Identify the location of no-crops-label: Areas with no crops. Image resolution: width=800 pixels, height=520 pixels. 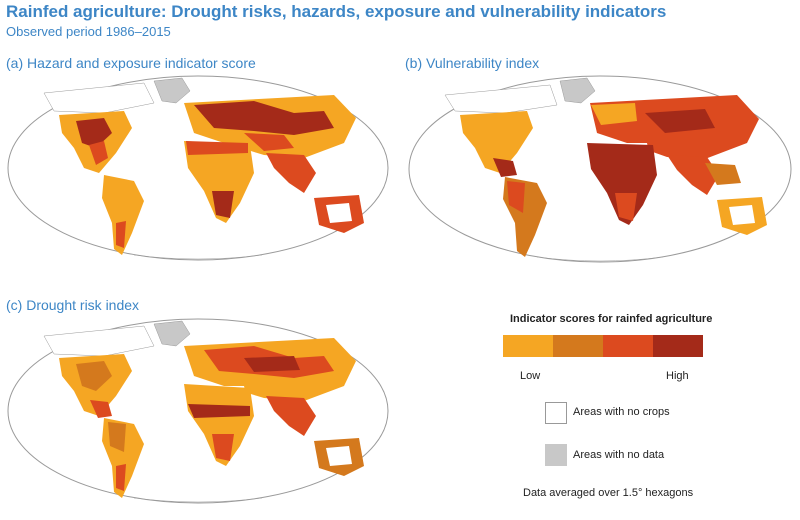
(621, 412).